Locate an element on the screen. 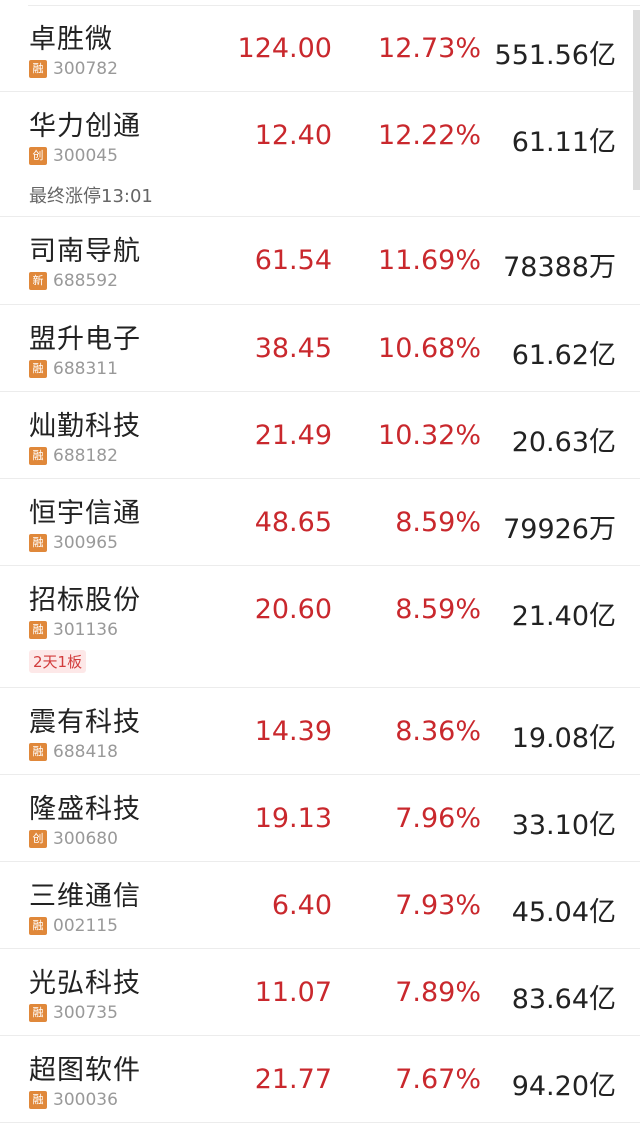  stock-row: 隆盛科技 创 300680 19.13 7.96% 33.10亿 is located at coordinates (320, 818).